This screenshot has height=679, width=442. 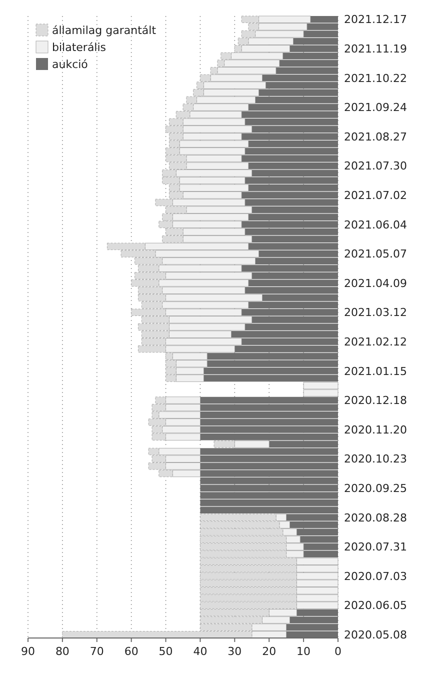 What do you see at coordinates (375, 49) in the screenshot?
I see `y-tick-label: 2021.11.19` at bounding box center [375, 49].